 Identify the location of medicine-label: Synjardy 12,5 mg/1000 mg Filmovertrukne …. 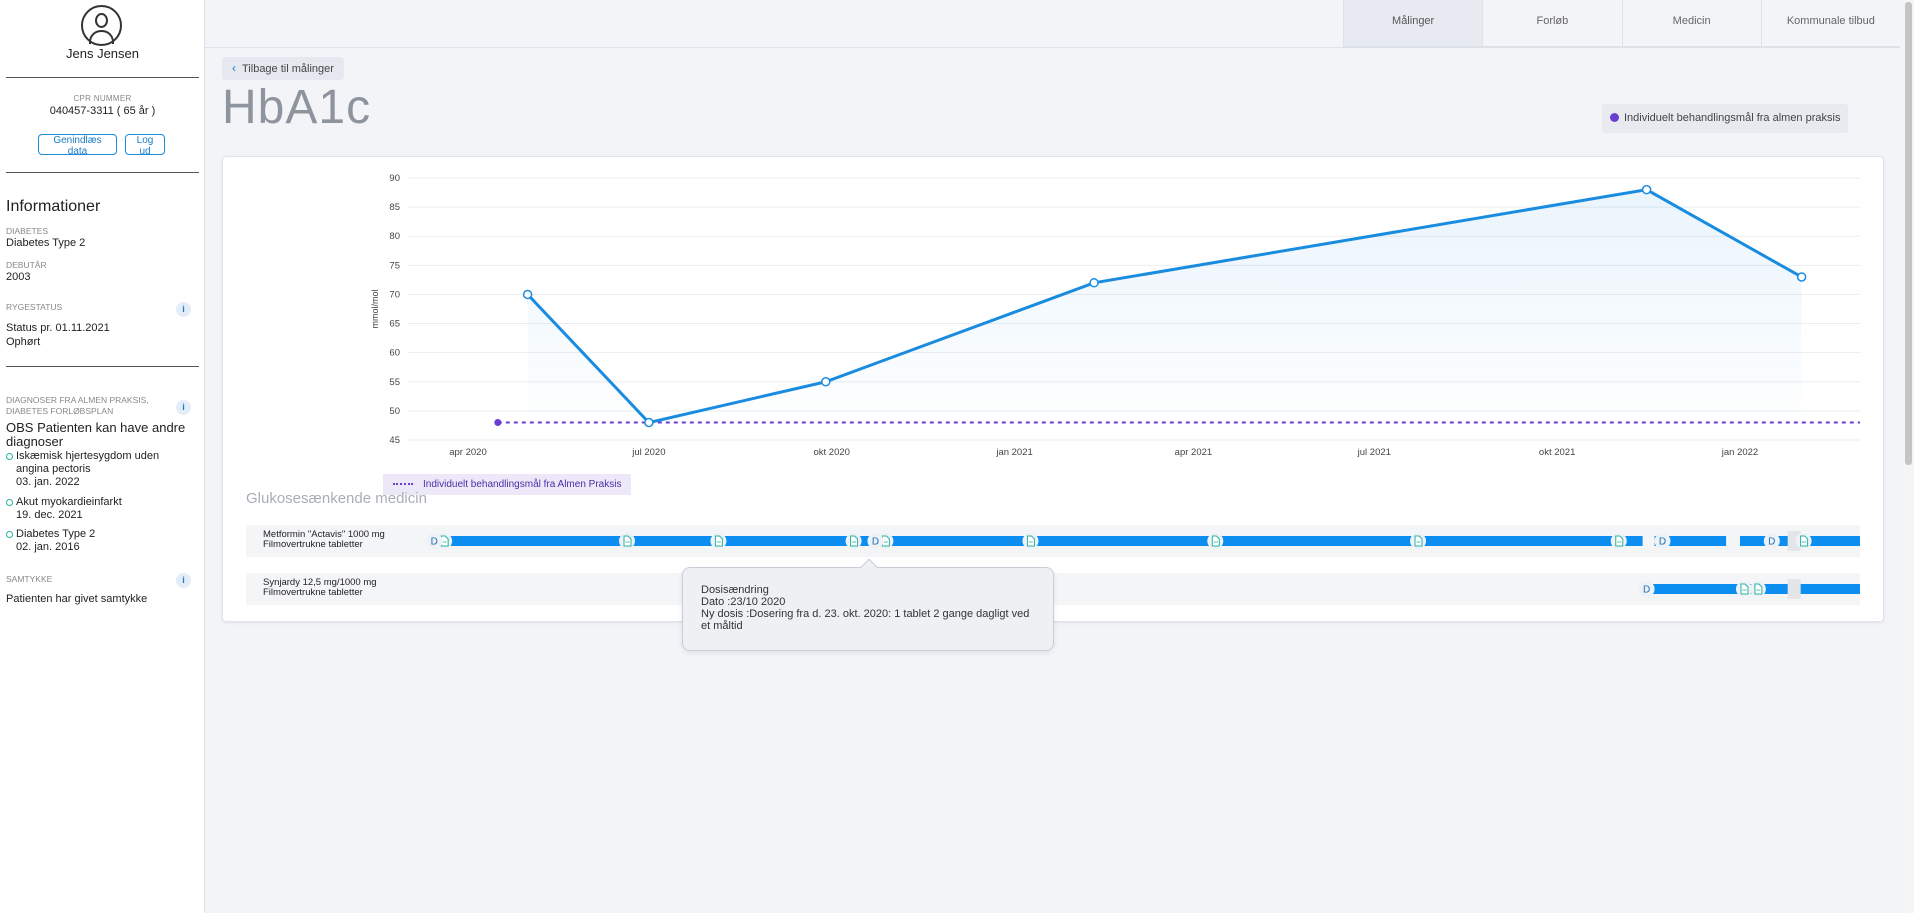
(320, 588).